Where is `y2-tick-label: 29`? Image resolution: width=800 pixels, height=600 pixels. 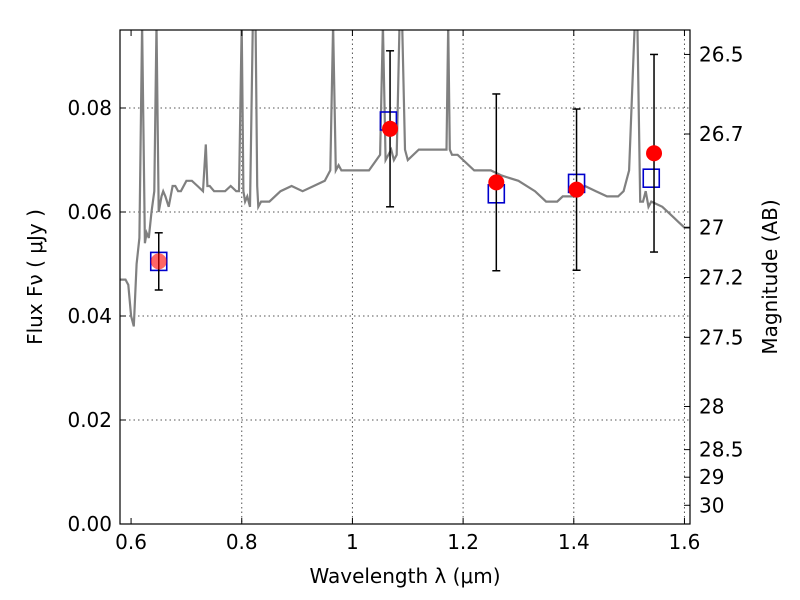 y2-tick-label: 29 is located at coordinates (711, 477).